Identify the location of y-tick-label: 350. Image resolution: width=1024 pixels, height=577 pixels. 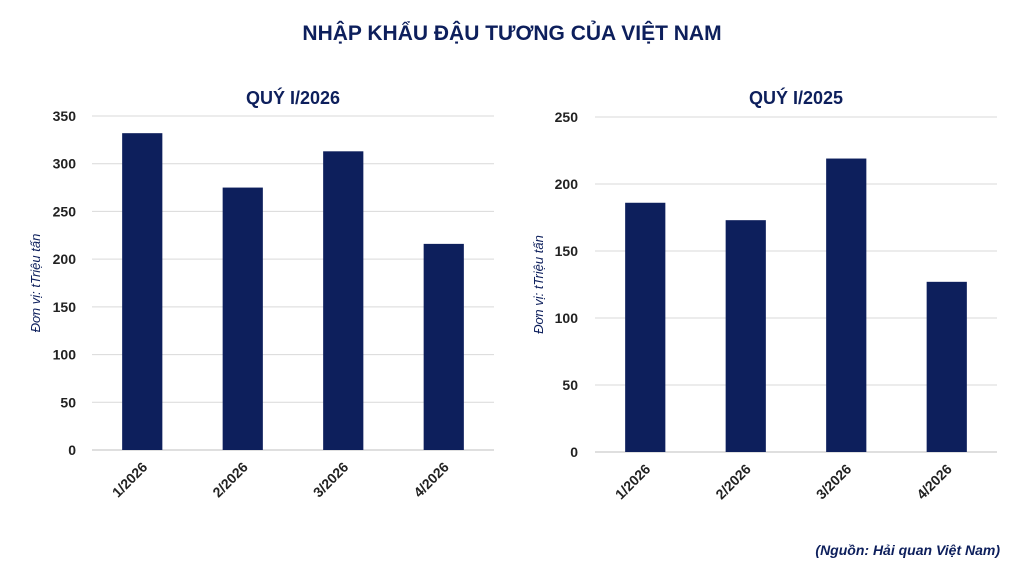
(65, 116).